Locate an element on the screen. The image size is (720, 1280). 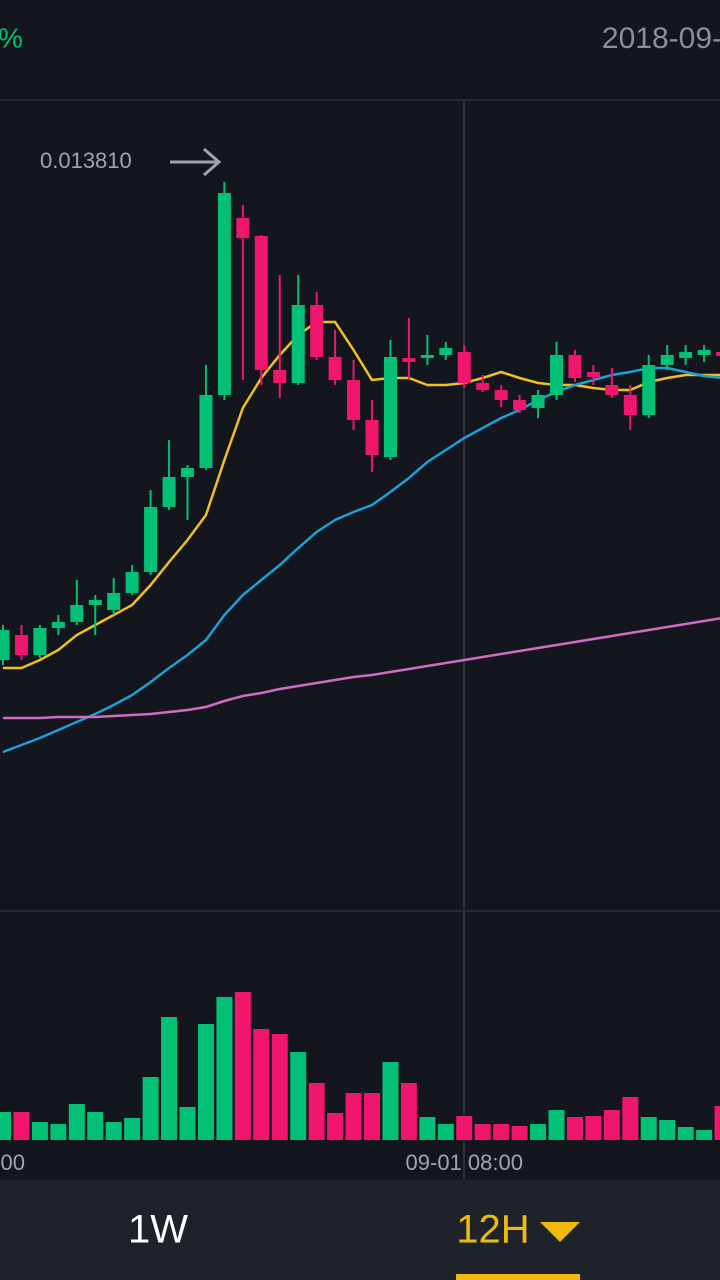
high-price-arrow is located at coordinates (196, 162).